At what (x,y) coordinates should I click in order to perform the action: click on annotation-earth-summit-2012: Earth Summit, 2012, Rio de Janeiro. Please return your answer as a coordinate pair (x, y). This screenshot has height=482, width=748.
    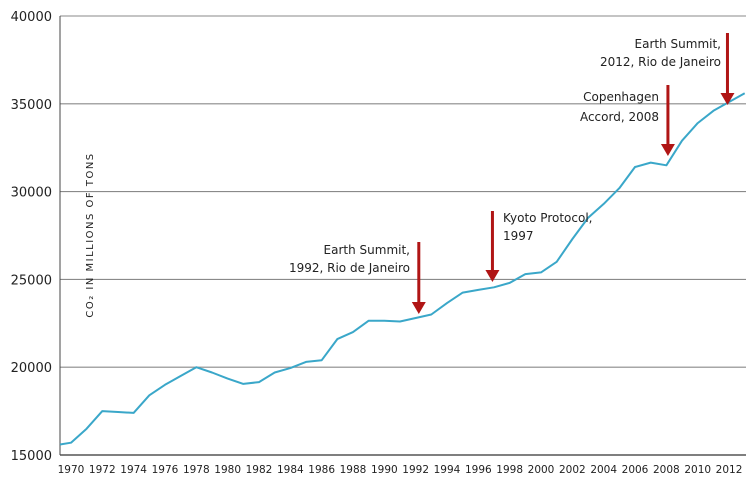
    Looking at the image, I should click on (667, 69).